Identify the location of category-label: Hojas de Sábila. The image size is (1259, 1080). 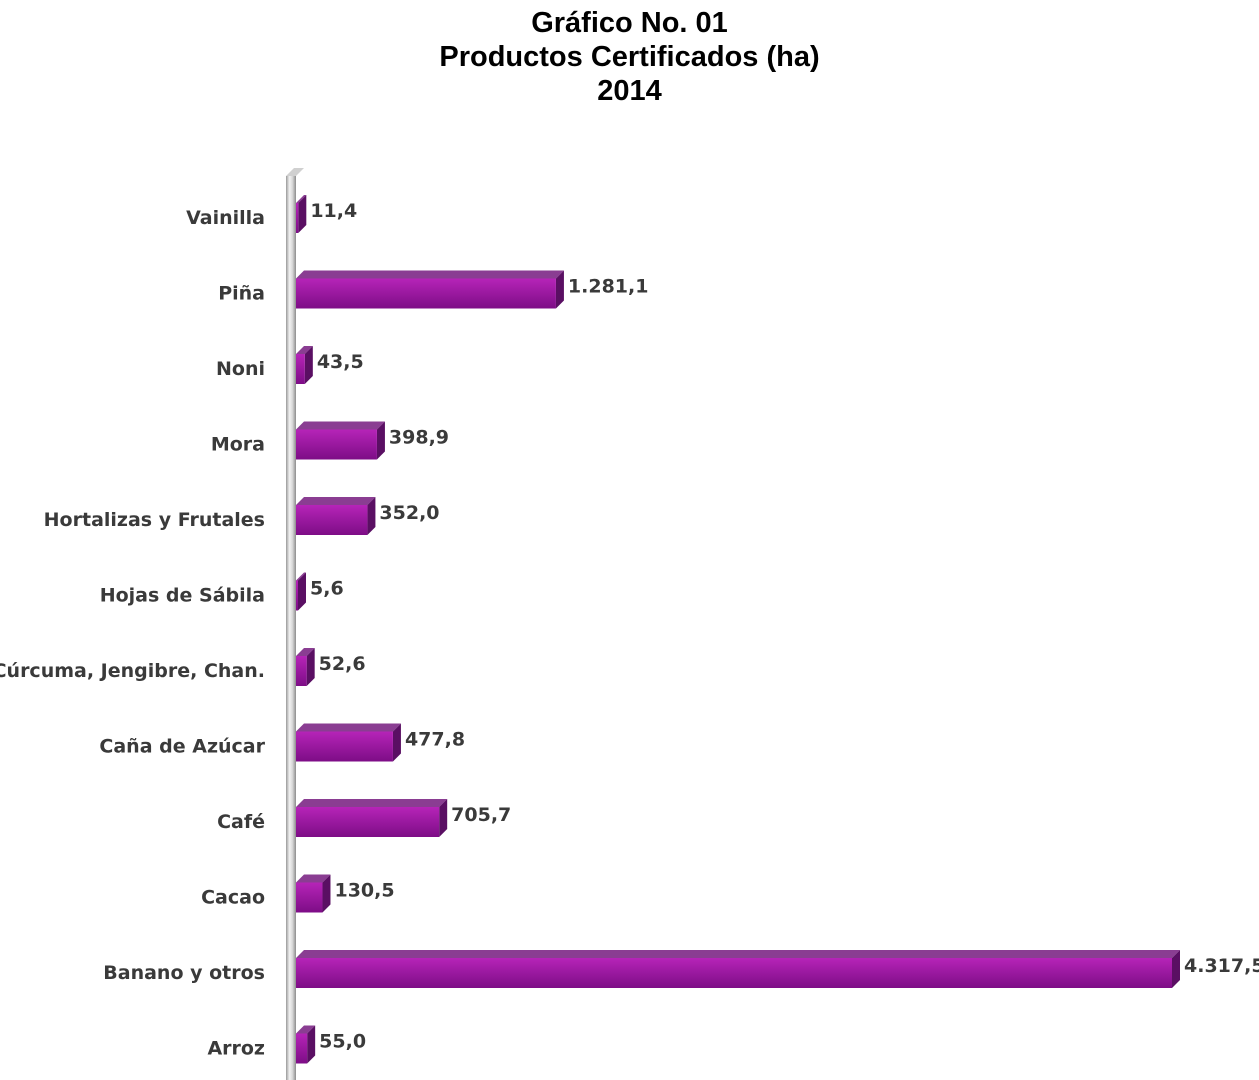
(182, 596).